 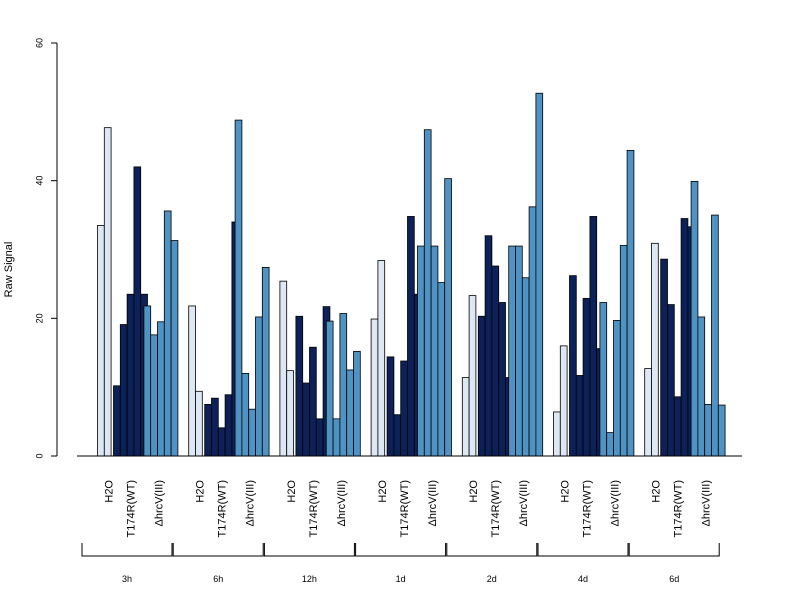 What do you see at coordinates (127, 579) in the screenshot?
I see `time-label: 3h` at bounding box center [127, 579].